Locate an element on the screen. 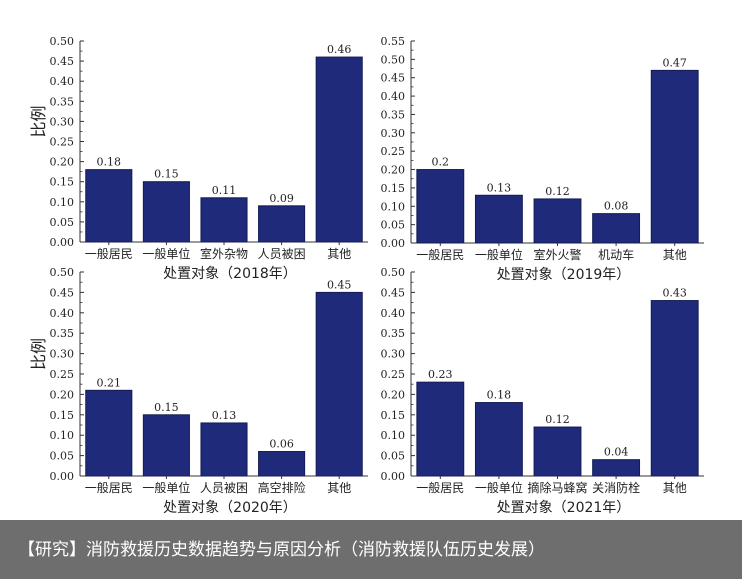  y-tick-label: 0.55 is located at coordinates (393, 41).